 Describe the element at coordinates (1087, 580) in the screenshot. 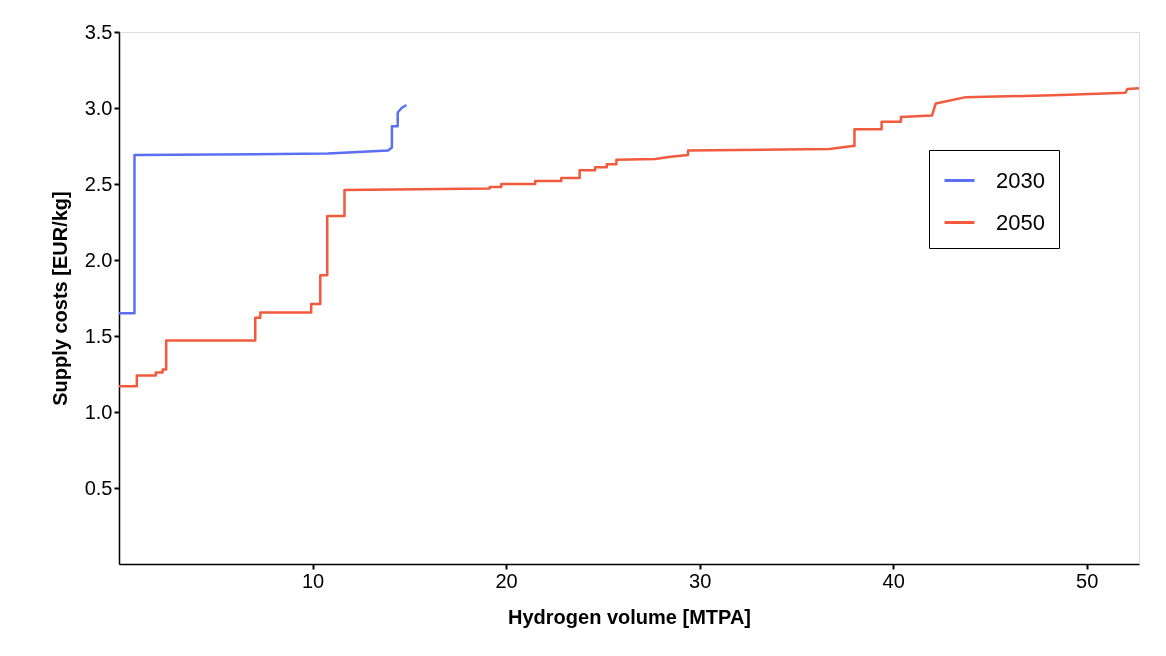

I see `x-tick-label: 50` at that location.